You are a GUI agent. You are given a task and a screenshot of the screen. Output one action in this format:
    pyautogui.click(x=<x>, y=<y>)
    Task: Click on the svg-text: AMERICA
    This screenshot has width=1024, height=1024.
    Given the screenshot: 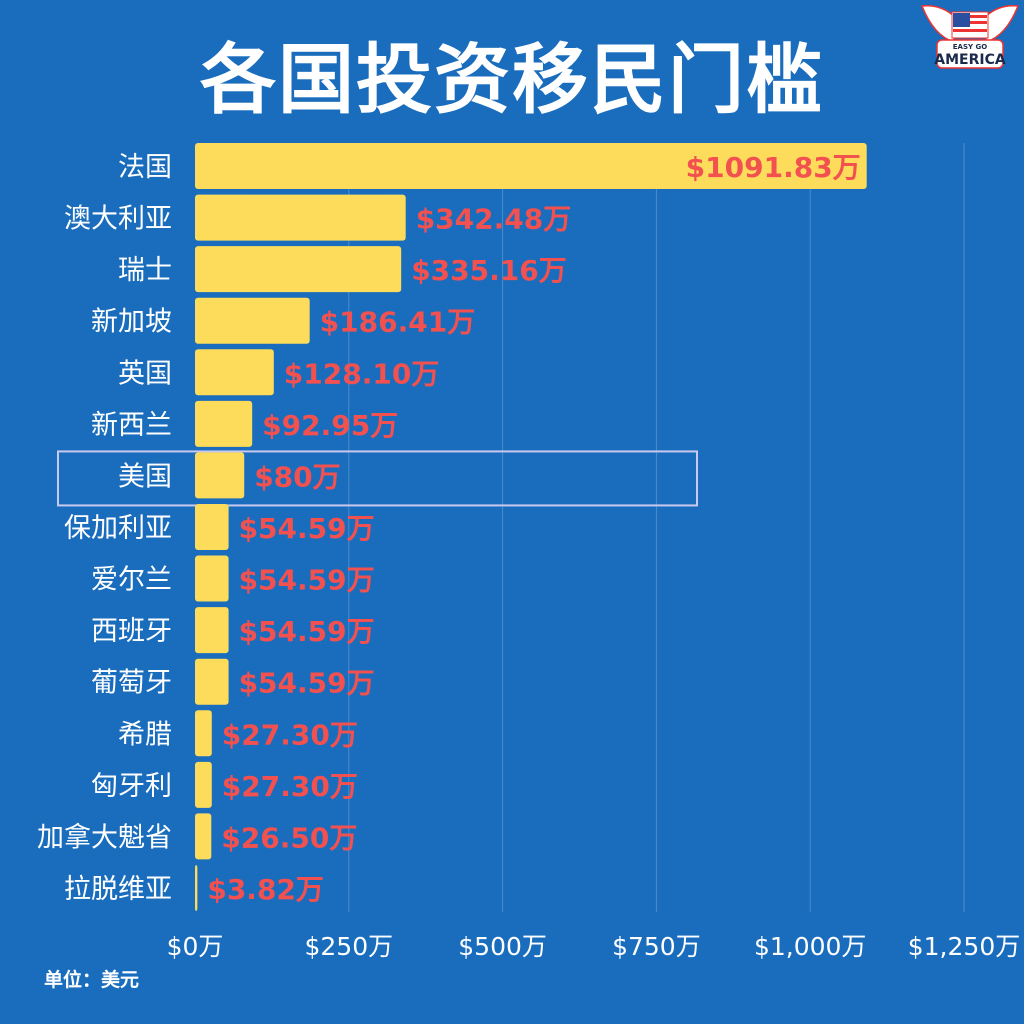 What is the action you would take?
    pyautogui.click(x=970, y=60)
    